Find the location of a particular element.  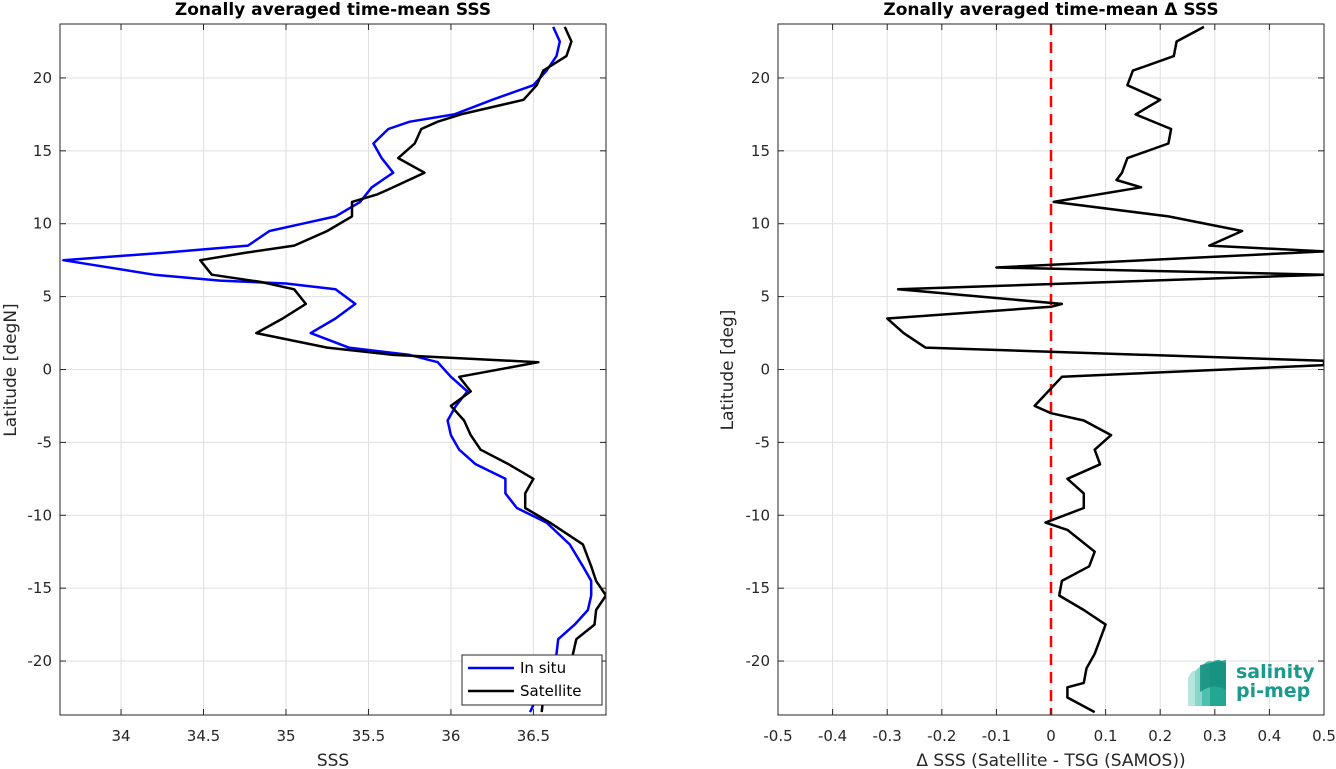

legend-box is located at coordinates (532, 680).